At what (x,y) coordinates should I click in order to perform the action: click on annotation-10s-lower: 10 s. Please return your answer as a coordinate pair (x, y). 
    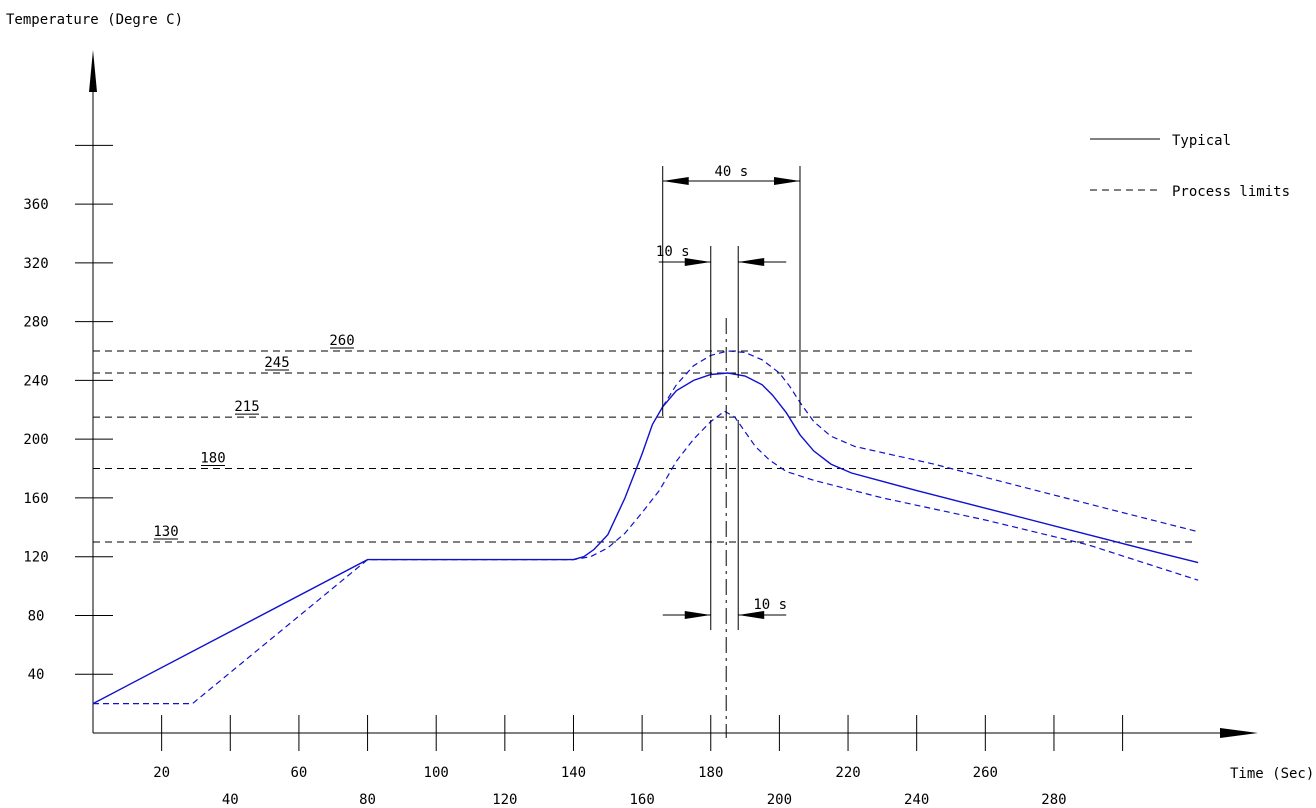
    Looking at the image, I should click on (770, 605).